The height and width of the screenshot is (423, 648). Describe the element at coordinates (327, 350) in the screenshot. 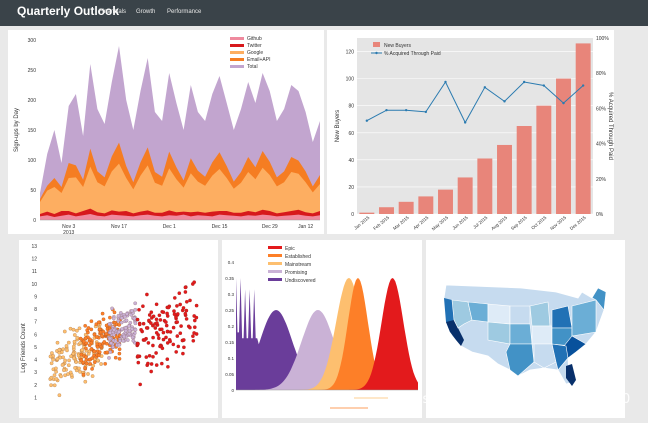

I see `density-promising` at that location.